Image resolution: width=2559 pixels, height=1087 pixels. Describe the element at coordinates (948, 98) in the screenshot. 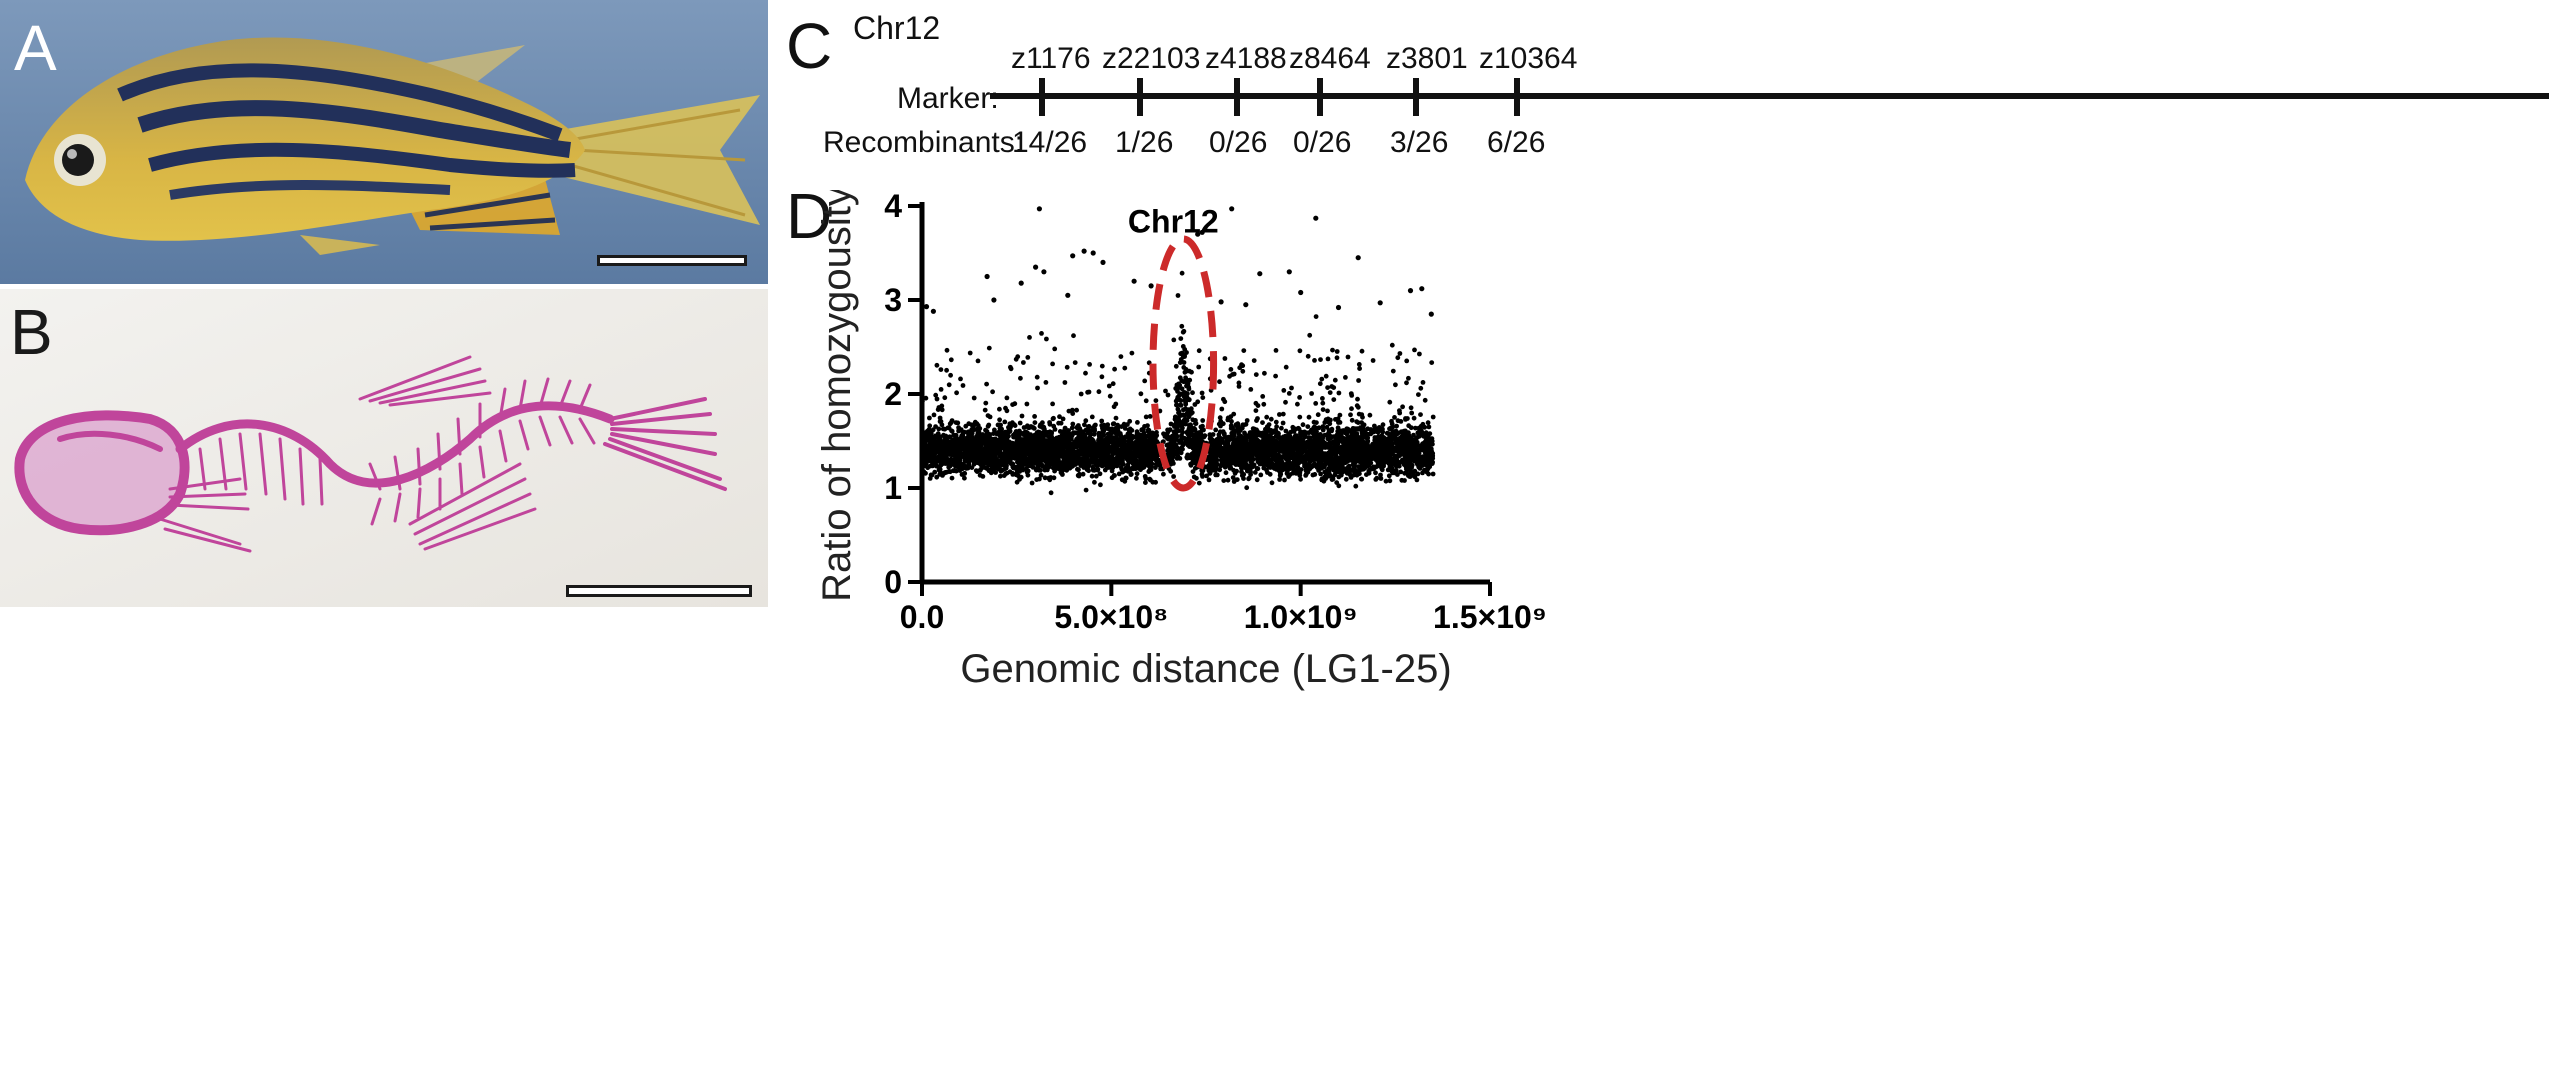

I see `marker-row-label: Marker:` at that location.